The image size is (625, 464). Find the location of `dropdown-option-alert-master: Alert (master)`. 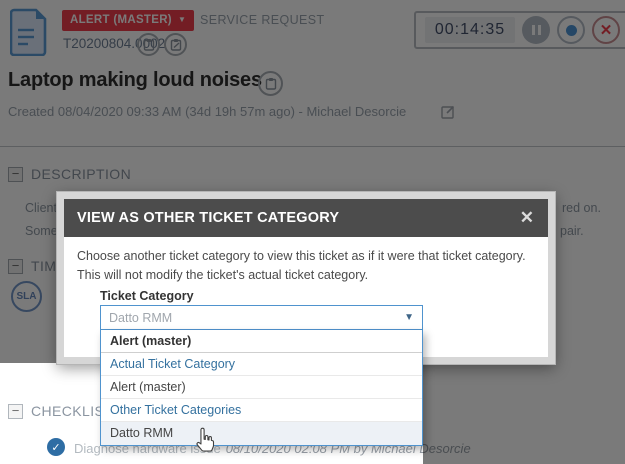

dropdown-option-alert-master: Alert (master) is located at coordinates (261, 387).